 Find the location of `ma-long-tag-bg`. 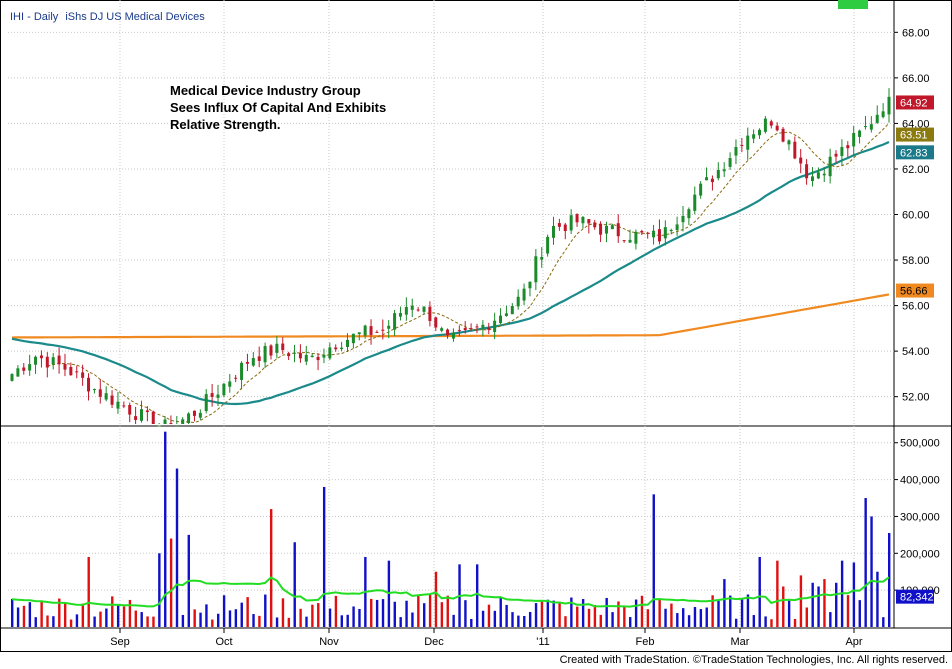

ma-long-tag-bg is located at coordinates (915, 290).